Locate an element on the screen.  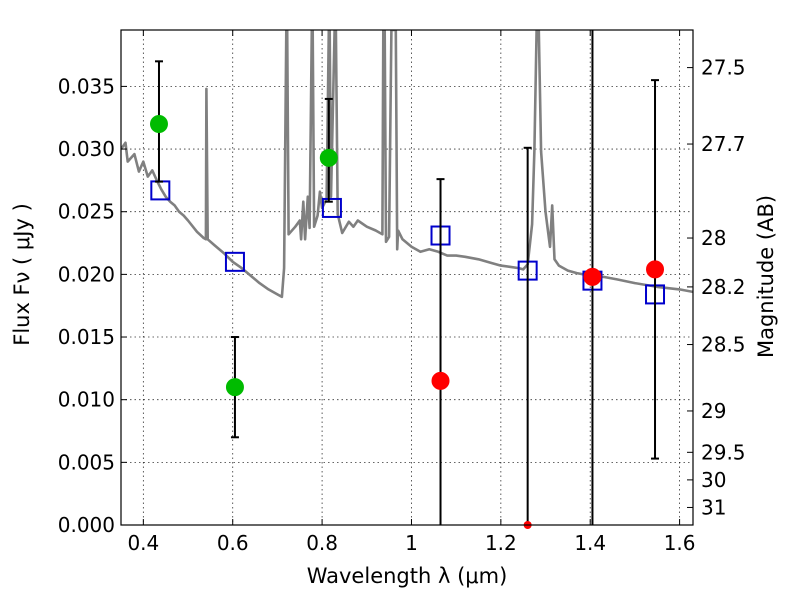
x-axis-label: Wavelength λ (μm) is located at coordinates (407, 576).